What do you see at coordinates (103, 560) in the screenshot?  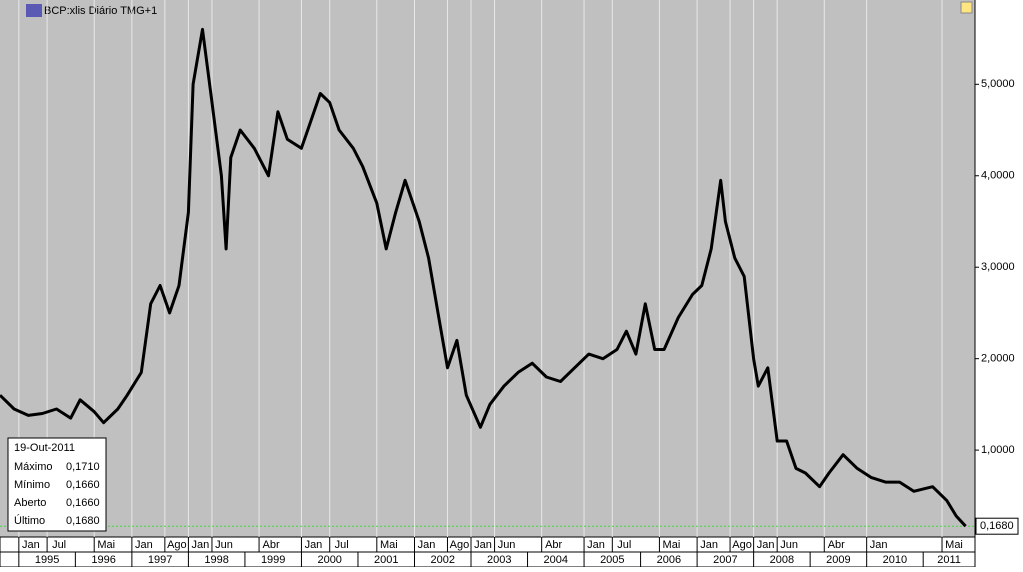 I see `year-label: 1996` at bounding box center [103, 560].